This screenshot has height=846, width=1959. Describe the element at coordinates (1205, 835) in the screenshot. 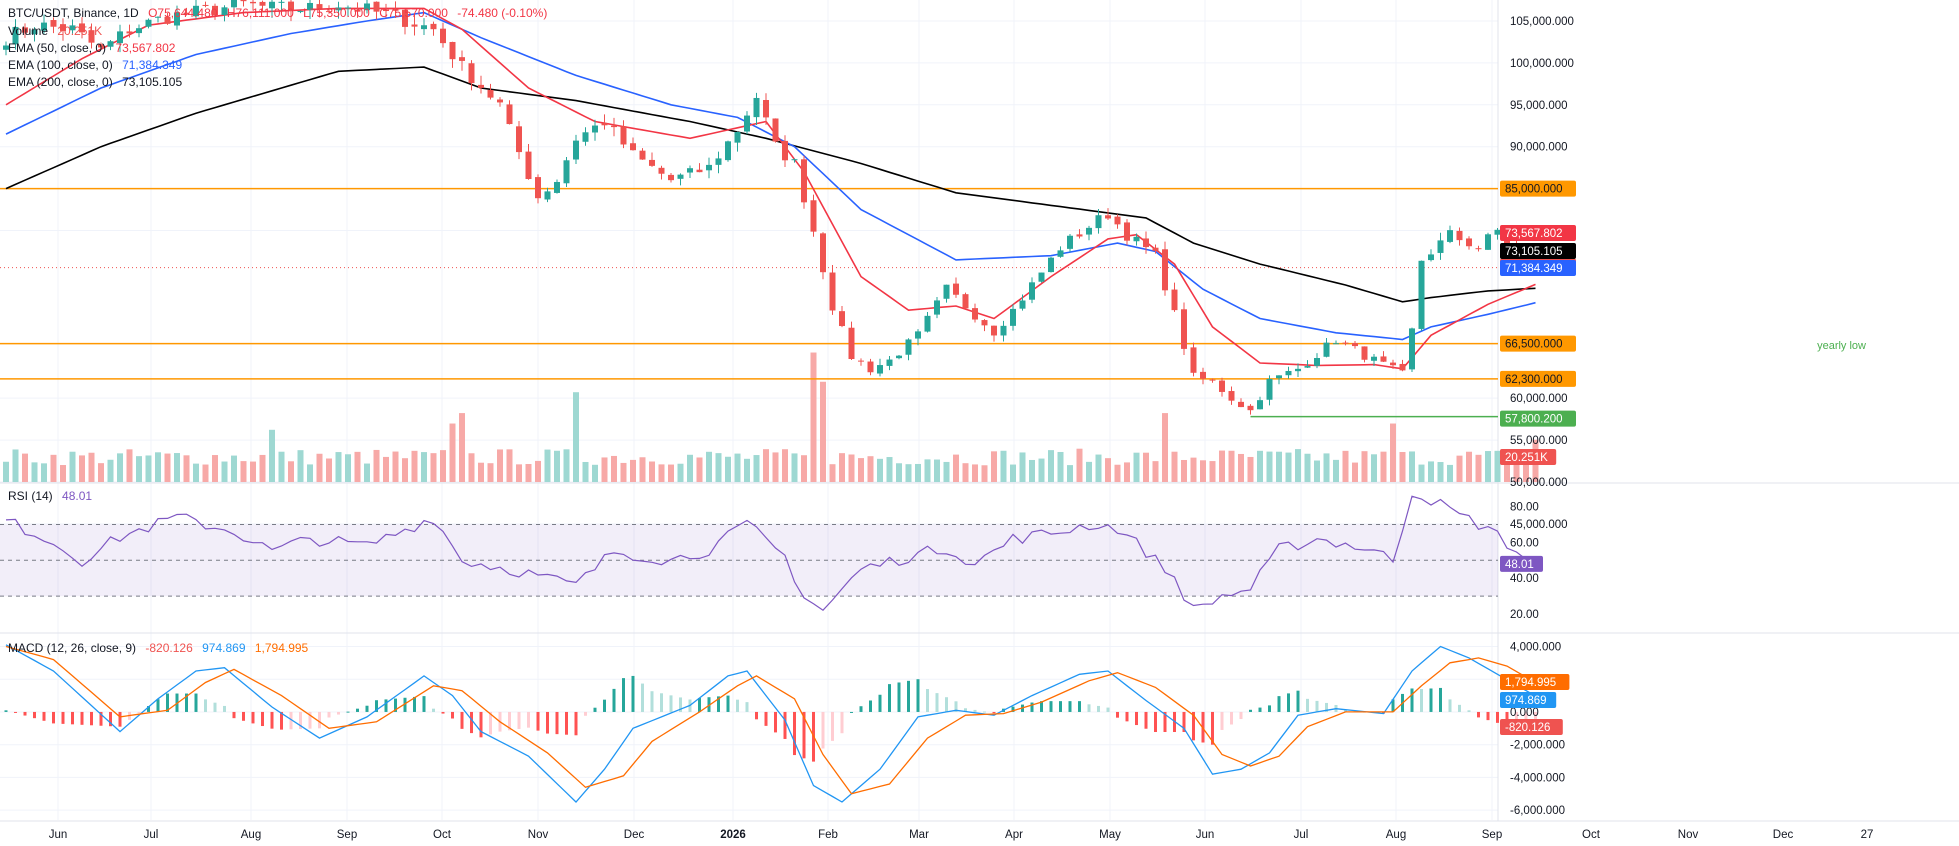

I see `time-tick-label: Jun` at that location.